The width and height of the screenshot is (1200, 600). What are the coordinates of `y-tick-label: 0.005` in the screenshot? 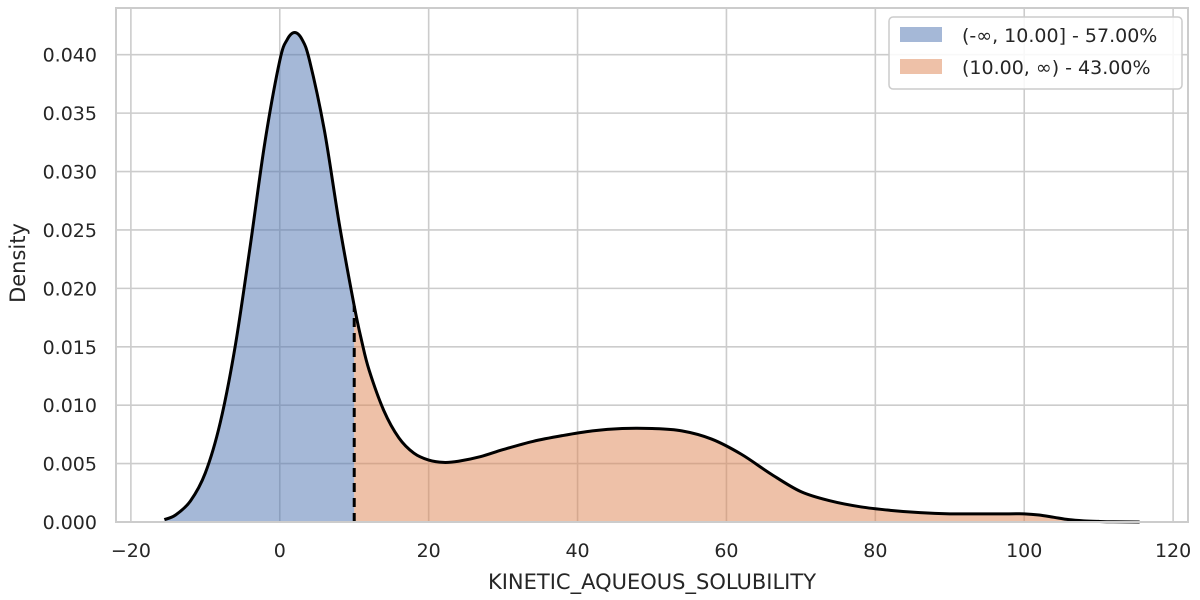 It's located at (70, 465).